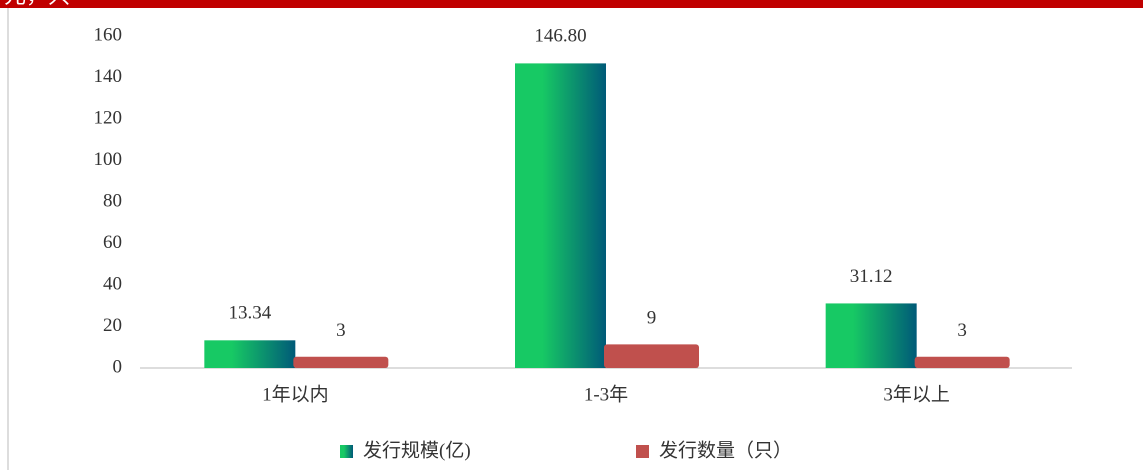  What do you see at coordinates (249, 313) in the screenshot?
I see `data-label: 13.34` at bounding box center [249, 313].